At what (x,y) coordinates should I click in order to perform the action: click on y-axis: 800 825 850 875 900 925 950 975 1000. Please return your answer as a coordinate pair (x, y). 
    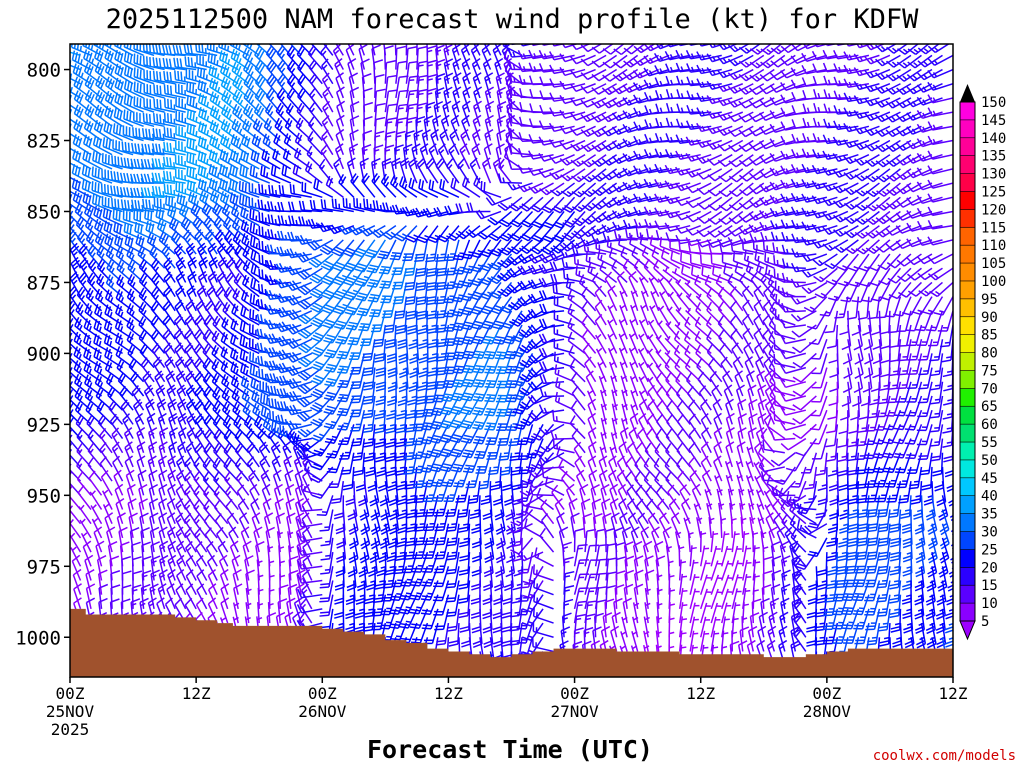
    Looking at the image, I should click on (42, 354).